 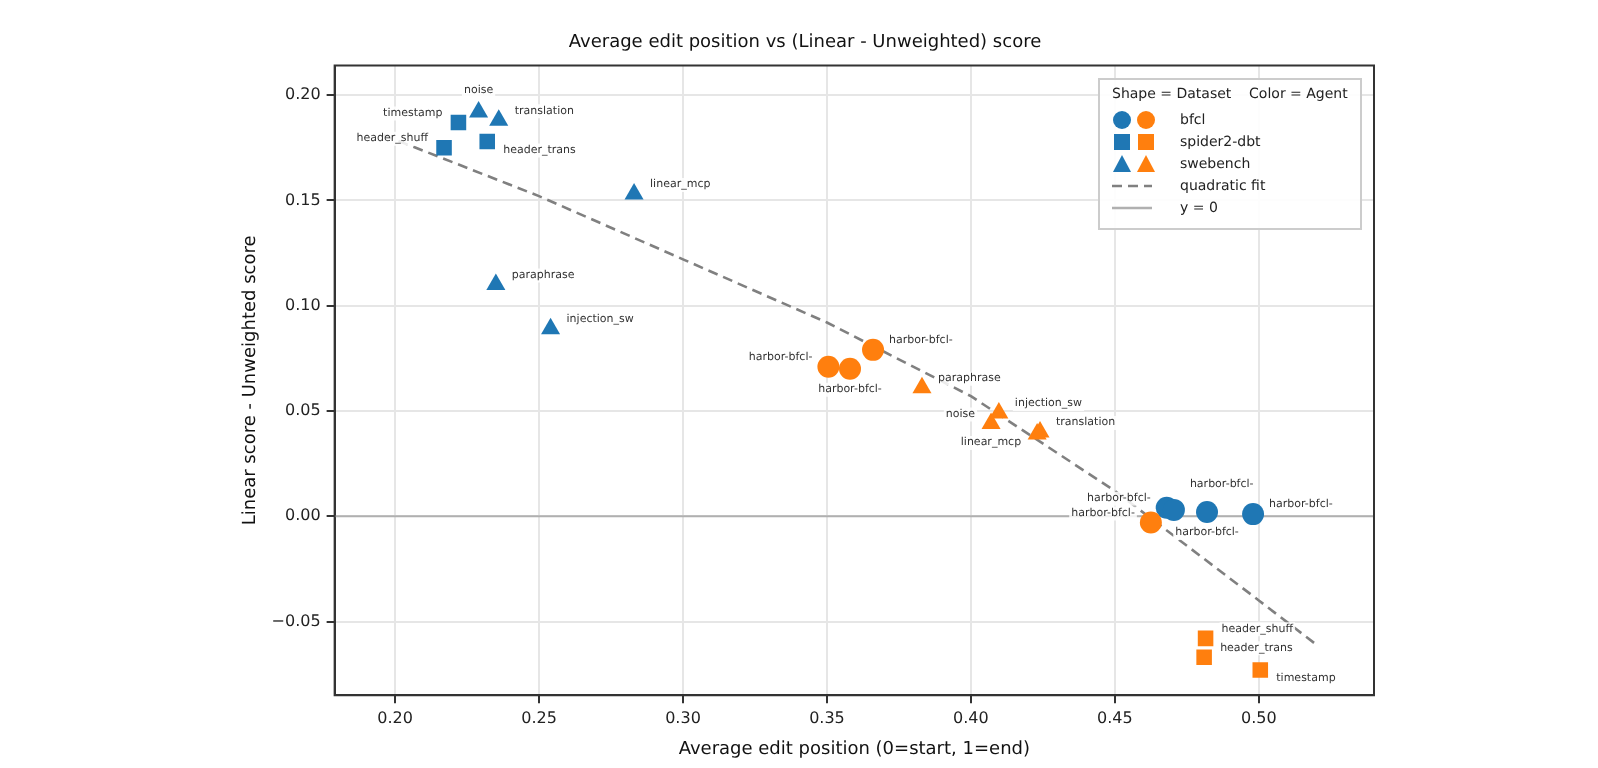 I want to click on y-axis-title: Linear score - Unweighted score, so click(x=251, y=380).